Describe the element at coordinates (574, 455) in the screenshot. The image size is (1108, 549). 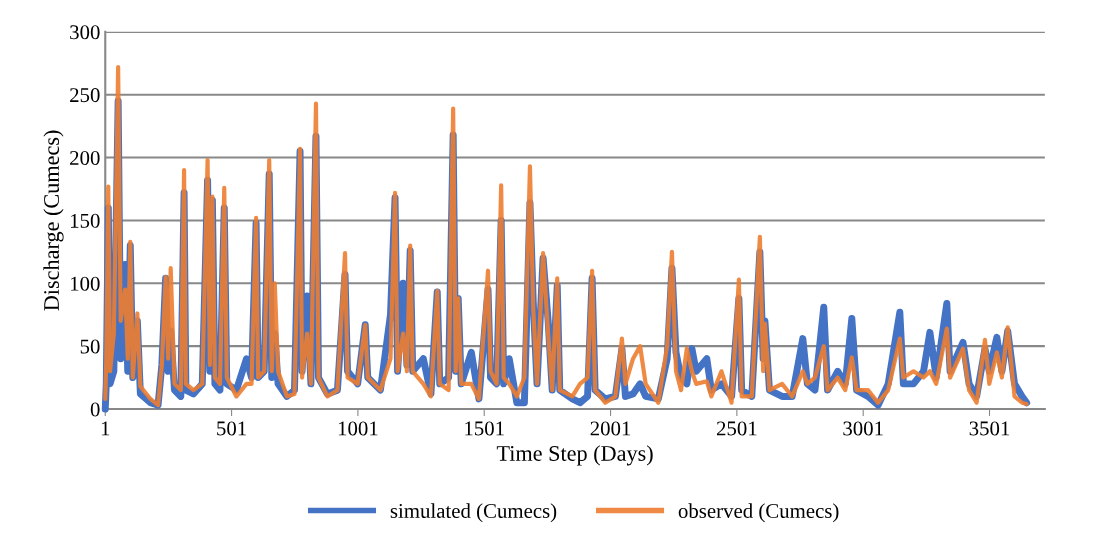
I see `x-axis-title: Time Step (Days)` at that location.